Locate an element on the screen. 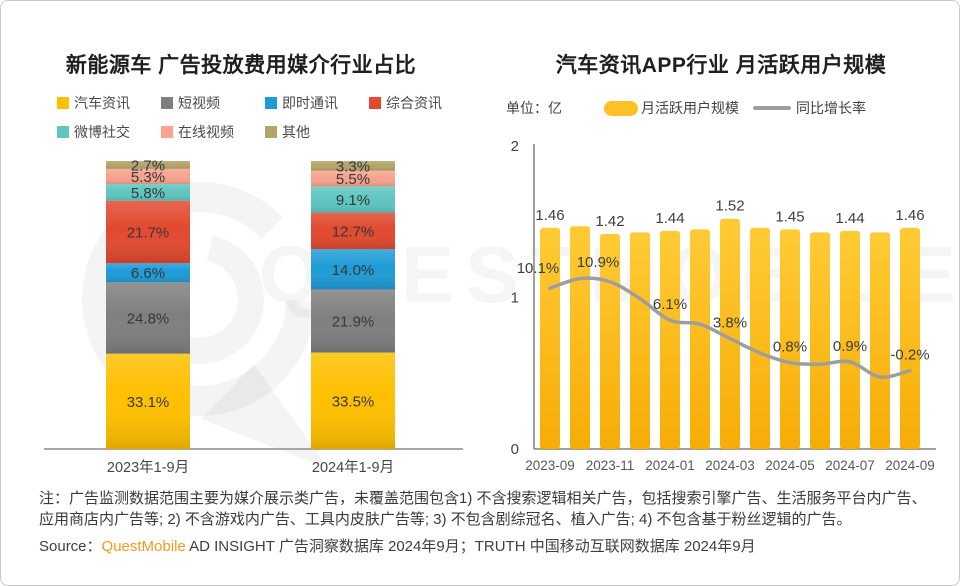 Image resolution: width=960 pixels, height=586 pixels. left-chart-title: 新能源车 广告投放费用媒介行业占比 is located at coordinates (241, 65).